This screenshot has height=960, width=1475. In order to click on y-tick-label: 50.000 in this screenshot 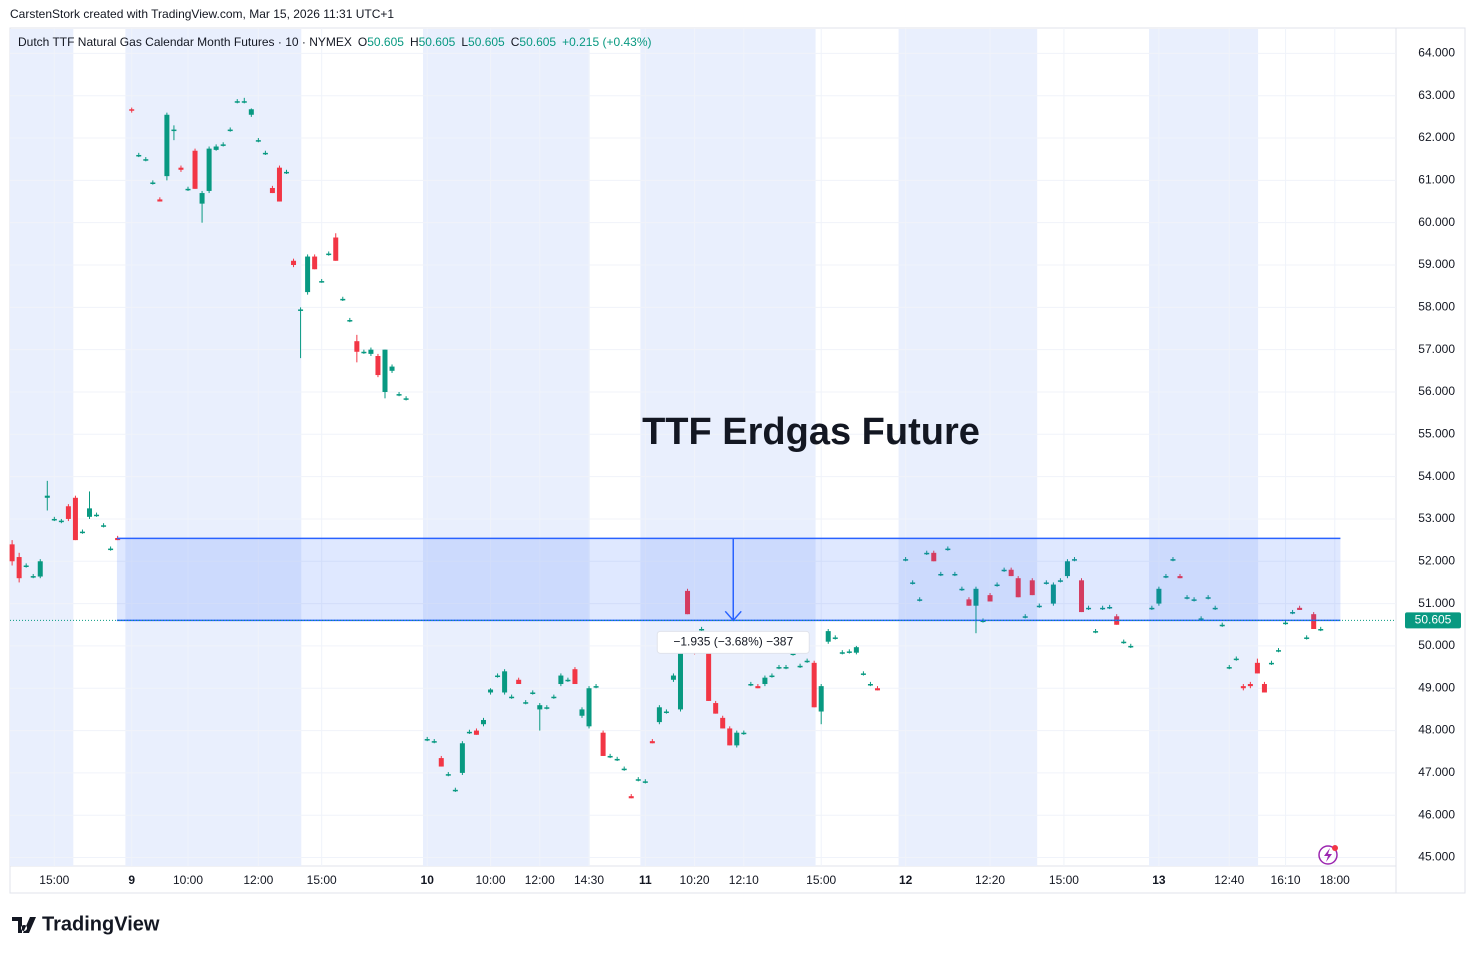, I will do `click(1436, 645)`.